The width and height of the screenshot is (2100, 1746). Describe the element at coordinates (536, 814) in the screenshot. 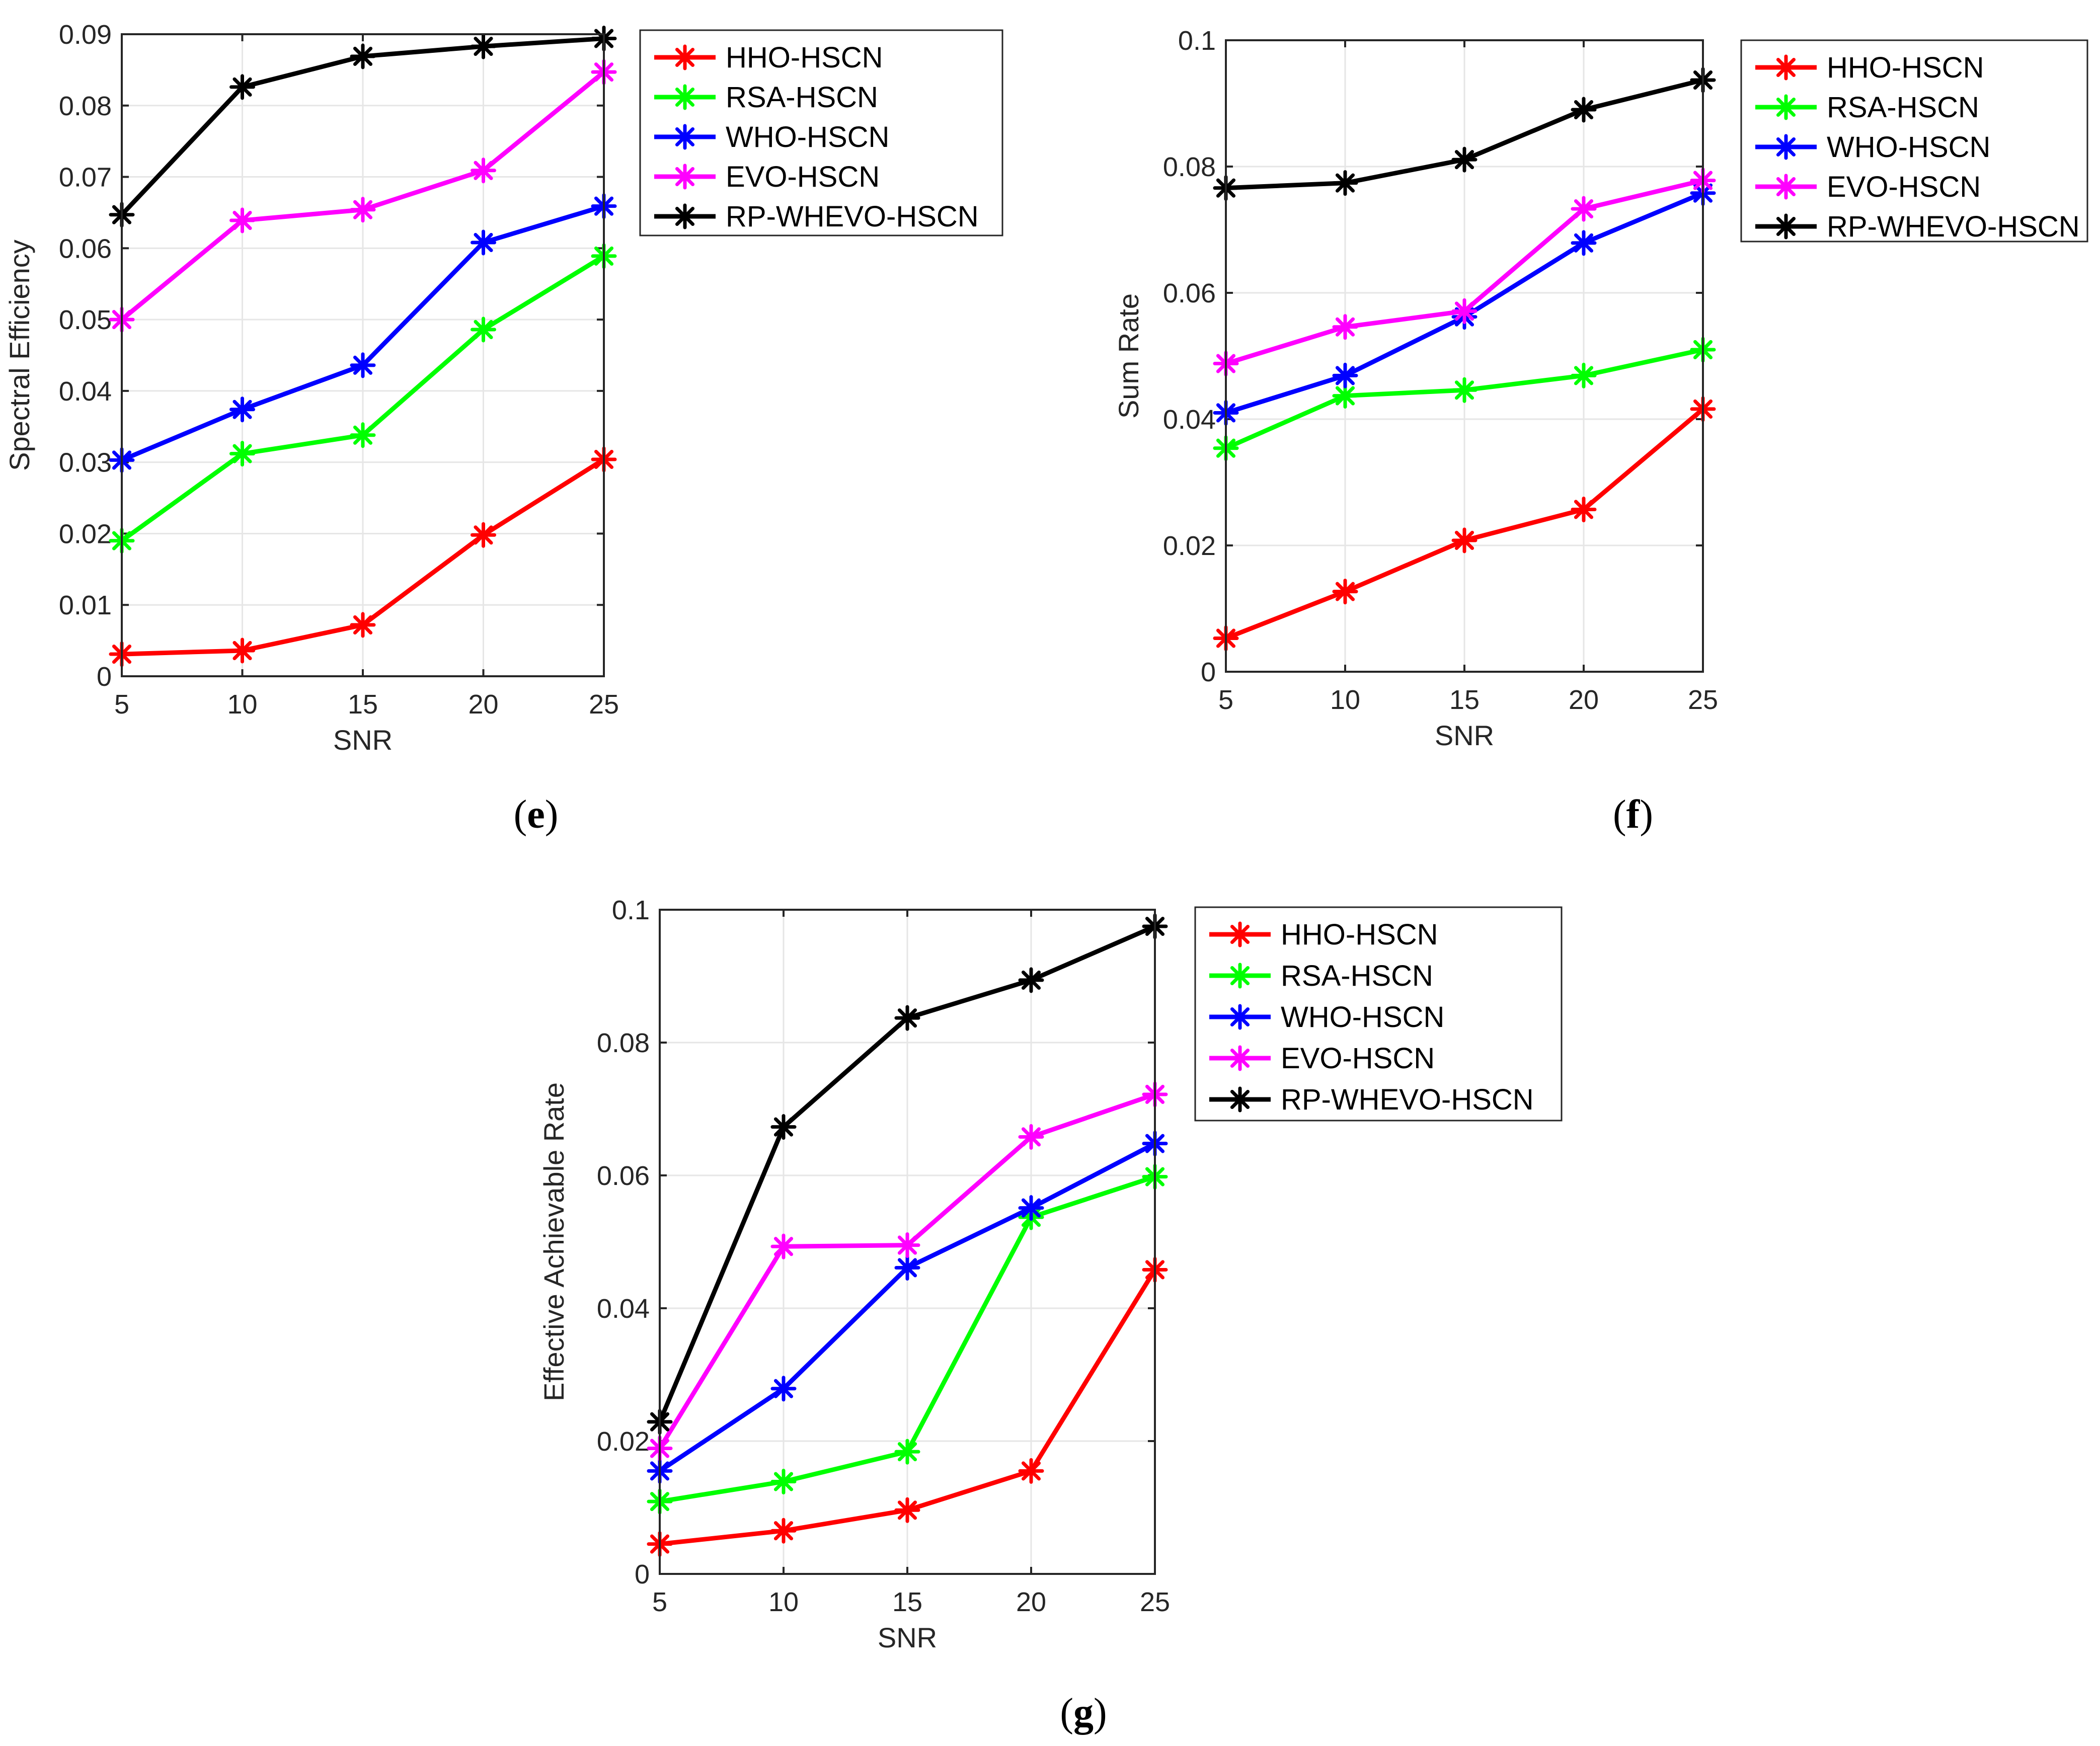

I see `panel-label: (e)` at that location.